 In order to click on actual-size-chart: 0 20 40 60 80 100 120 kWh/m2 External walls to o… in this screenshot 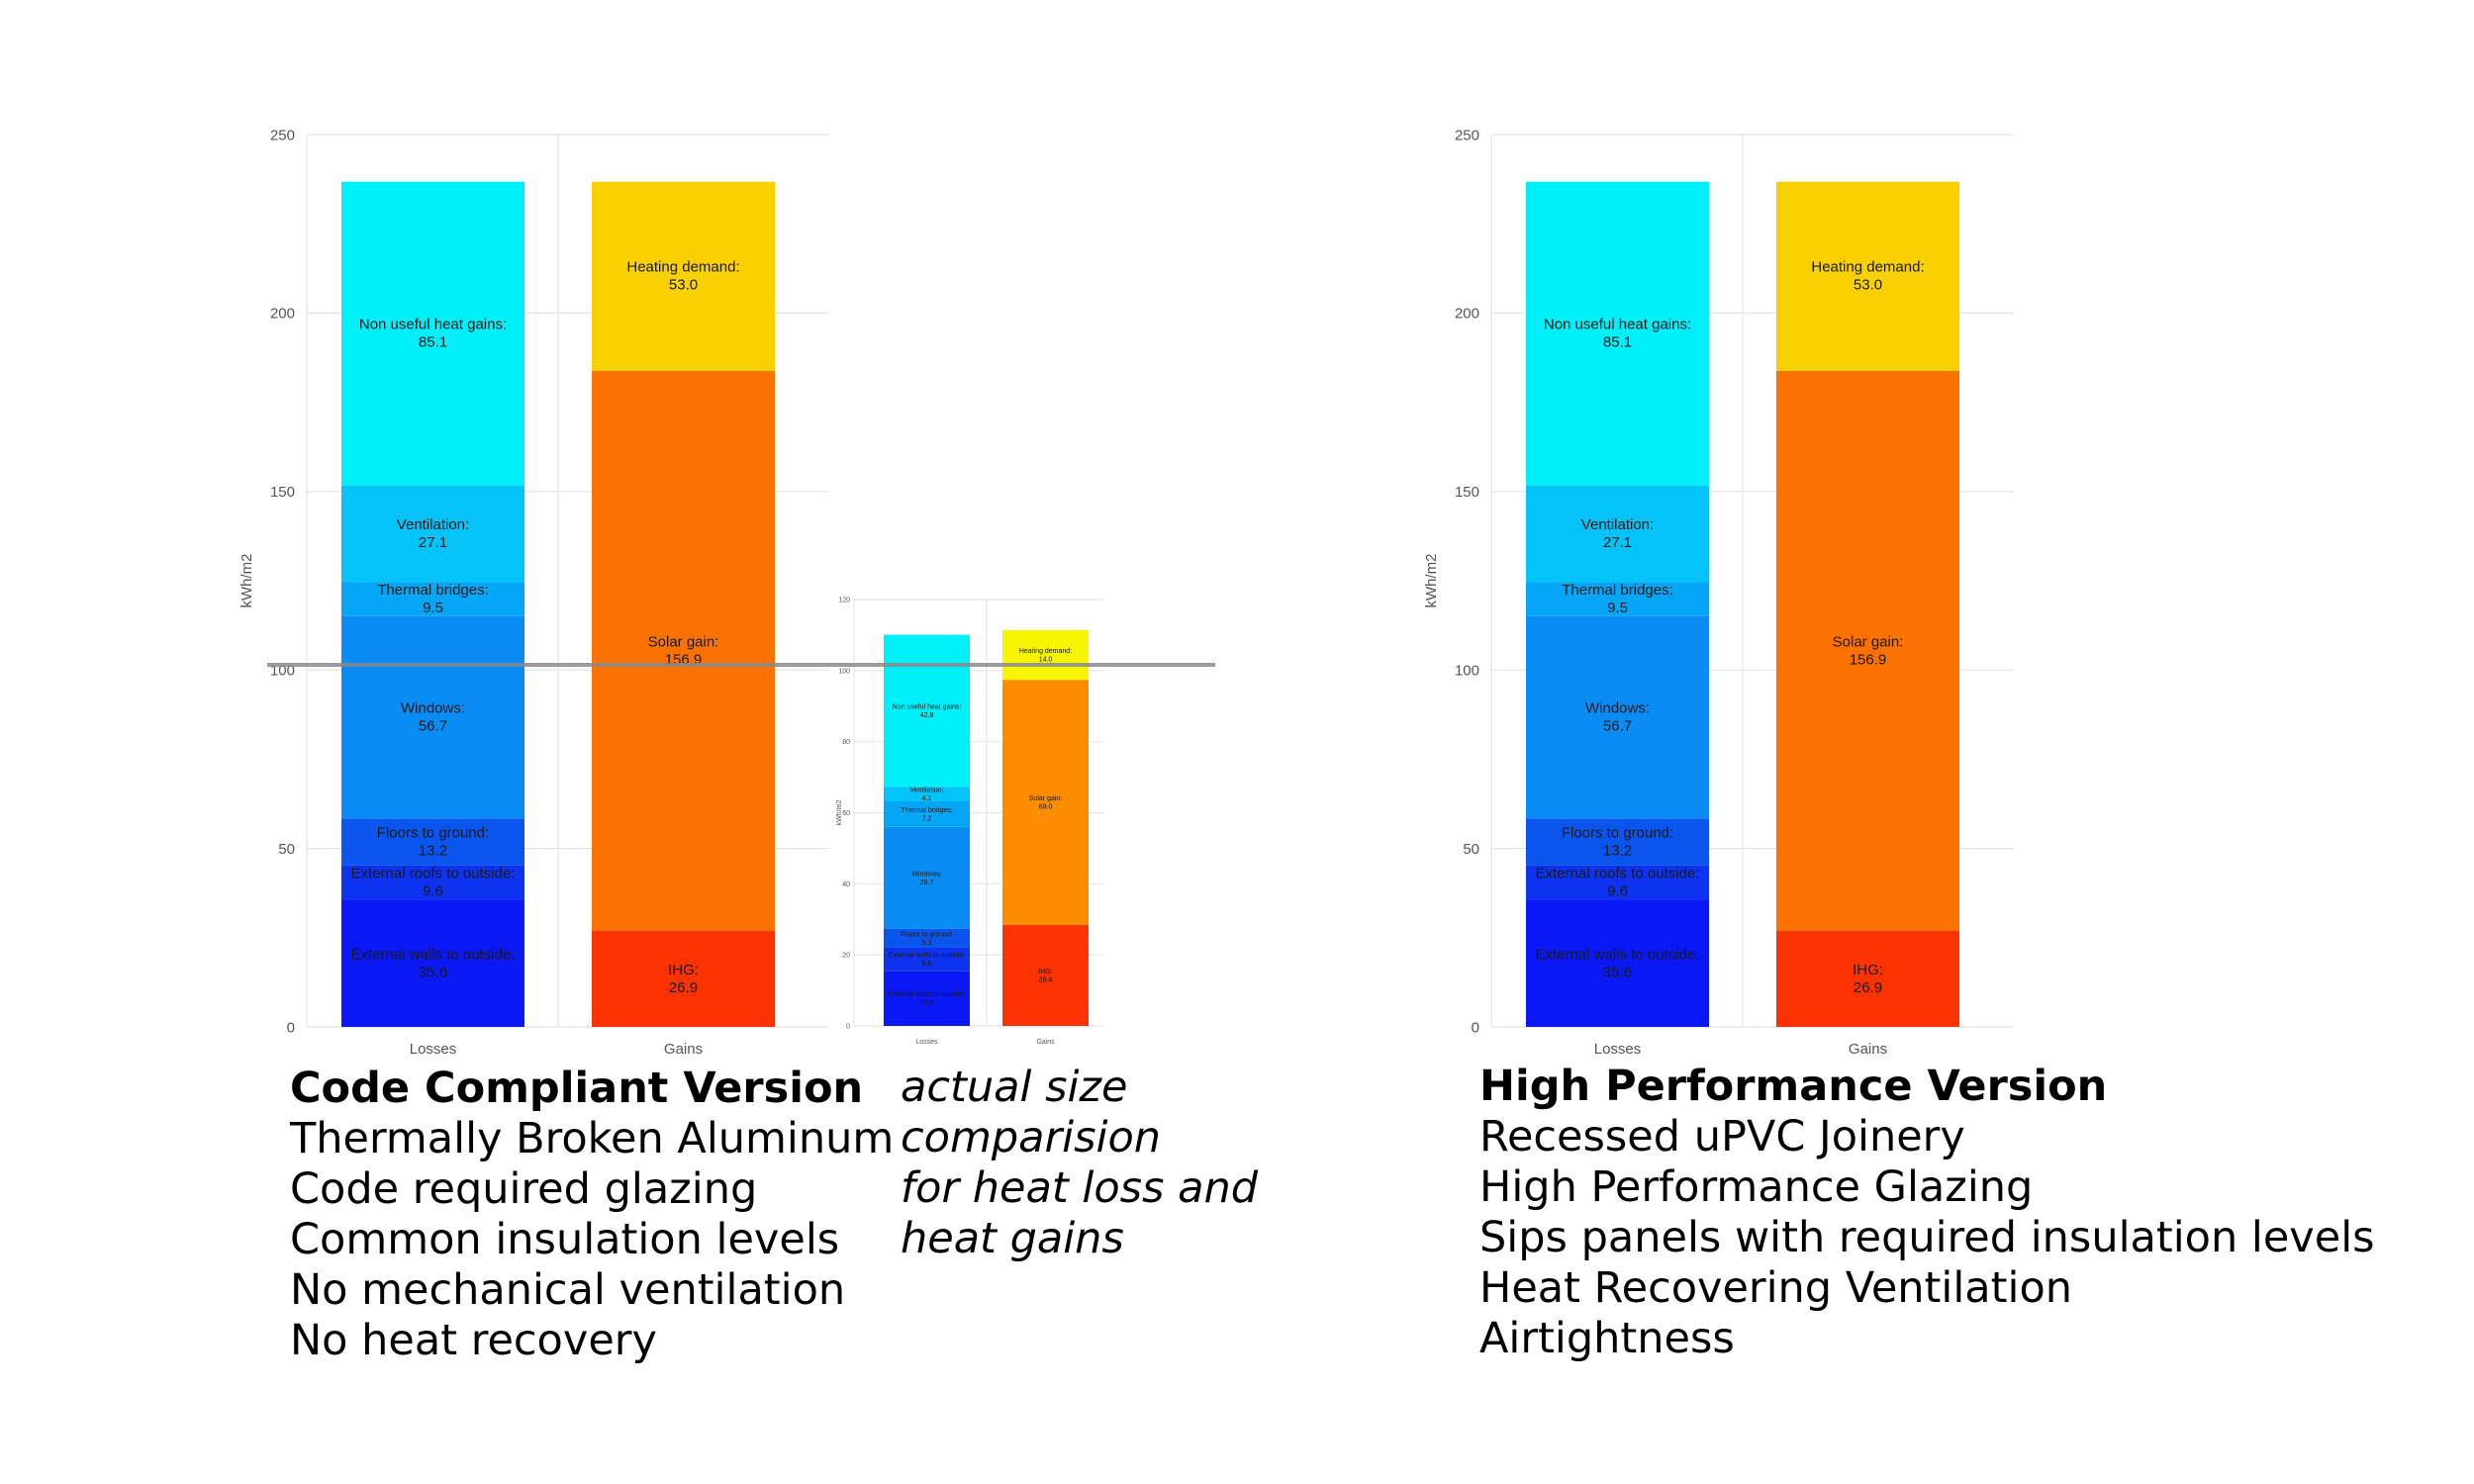, I will do `click(969, 821)`.